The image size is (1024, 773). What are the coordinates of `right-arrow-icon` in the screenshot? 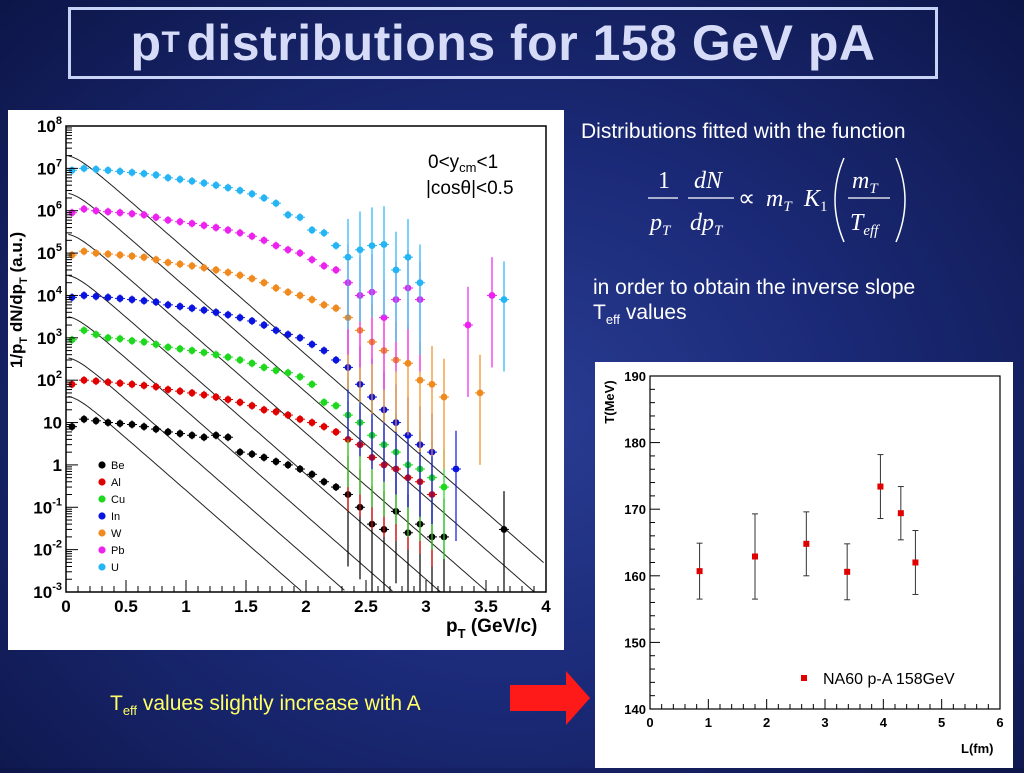 It's located at (550, 698).